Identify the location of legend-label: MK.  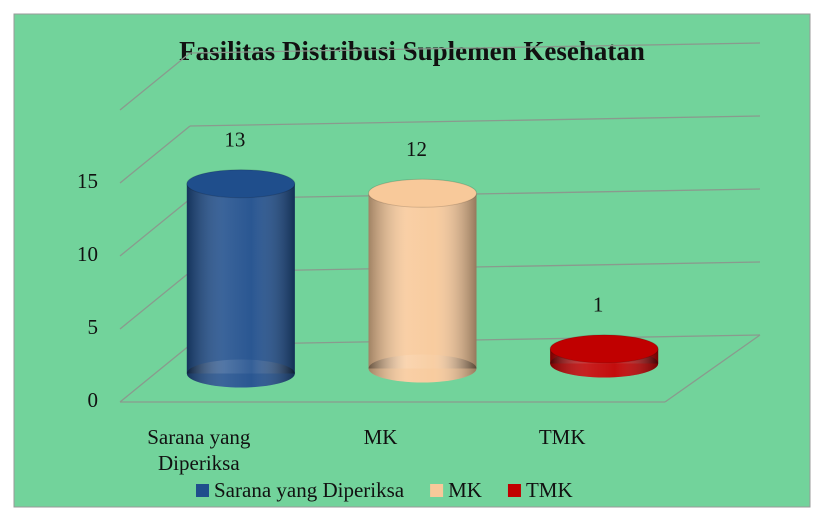
(465, 490).